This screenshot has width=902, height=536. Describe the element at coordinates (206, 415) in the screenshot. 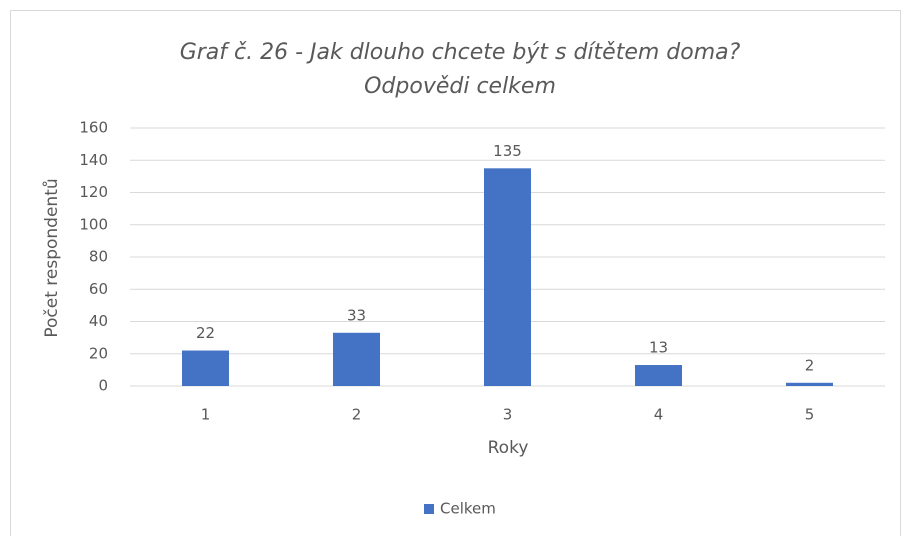

I see `x-tick-label: 1` at that location.